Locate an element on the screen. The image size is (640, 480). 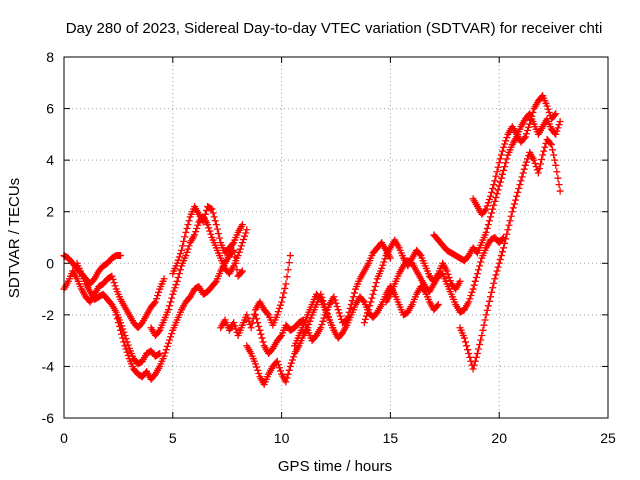
y-tick-labels: -6 -4 -2 0 2 4 6 8 is located at coordinates (48, 237).